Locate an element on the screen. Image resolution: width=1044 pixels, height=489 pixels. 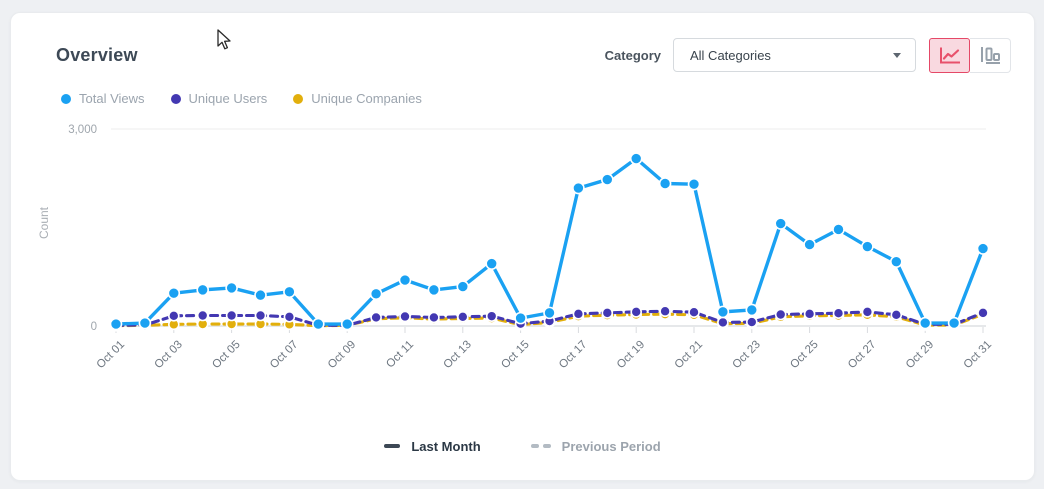
line-chart-icon is located at coordinates (949, 55).